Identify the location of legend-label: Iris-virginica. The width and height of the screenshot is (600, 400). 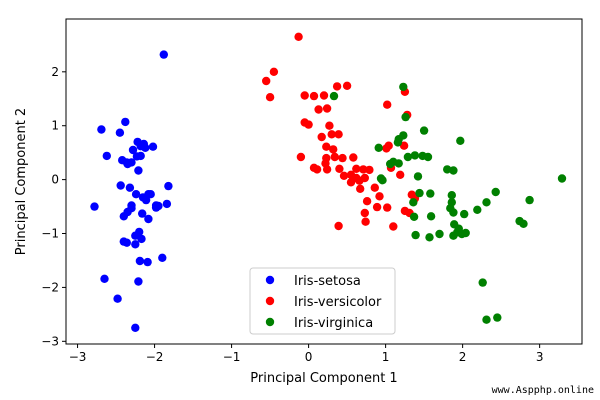
(333, 323).